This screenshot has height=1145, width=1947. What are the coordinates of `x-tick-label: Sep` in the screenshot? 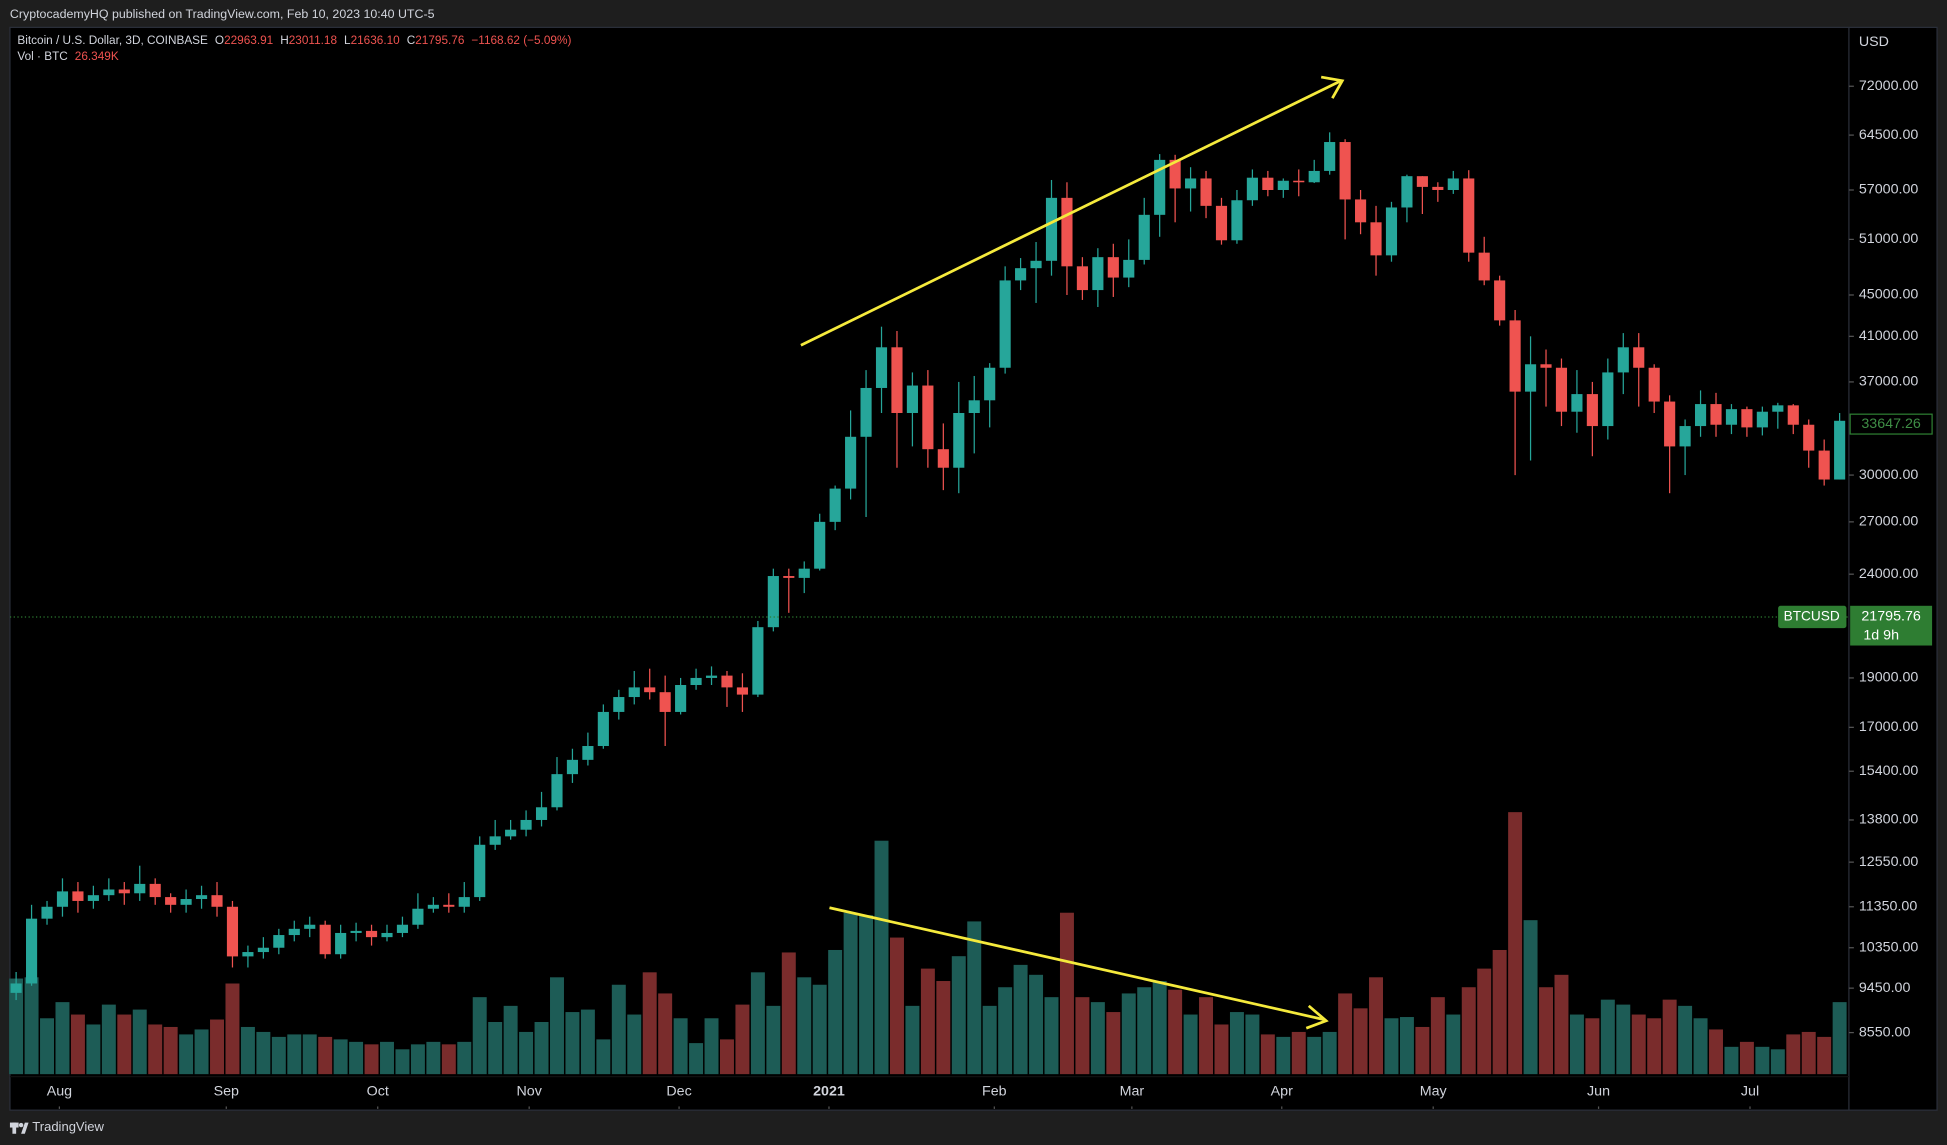 It's located at (226, 1091).